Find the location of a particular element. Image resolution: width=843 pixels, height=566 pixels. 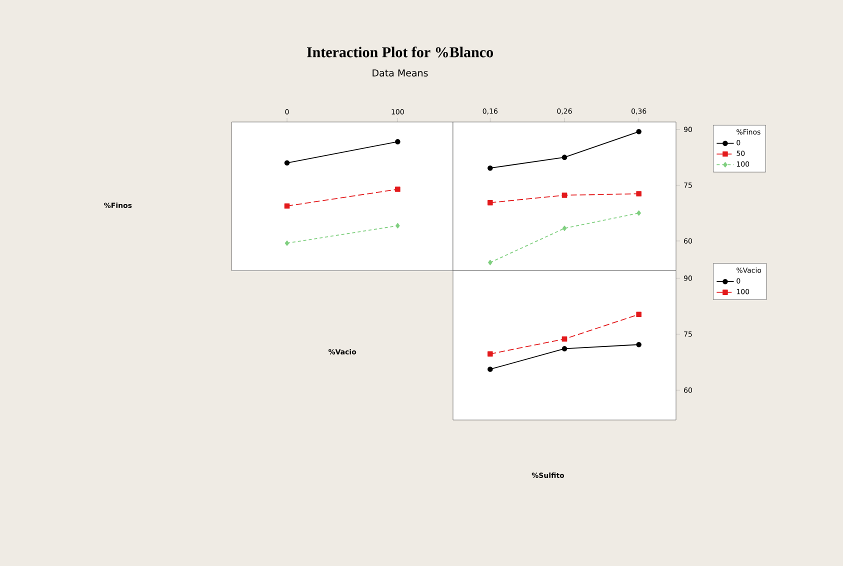

chart-subtitle: Data Means is located at coordinates (400, 73).